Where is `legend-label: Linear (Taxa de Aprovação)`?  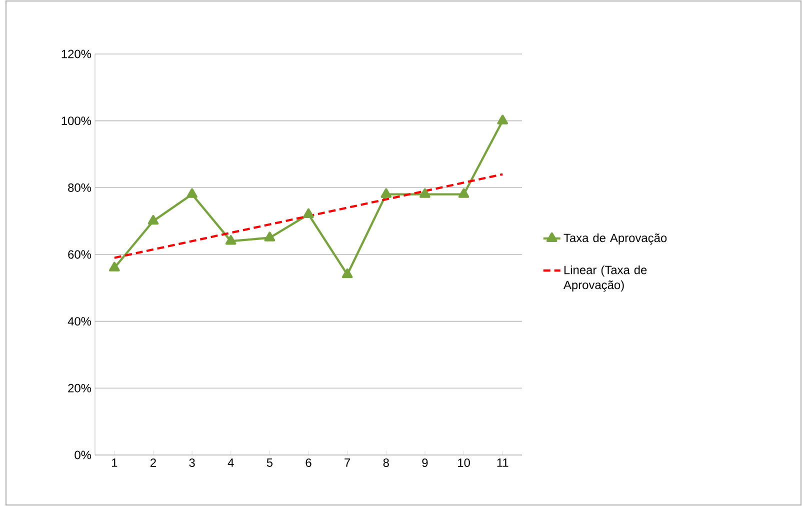 legend-label: Linear (Taxa de Aprovação) is located at coordinates (605, 278).